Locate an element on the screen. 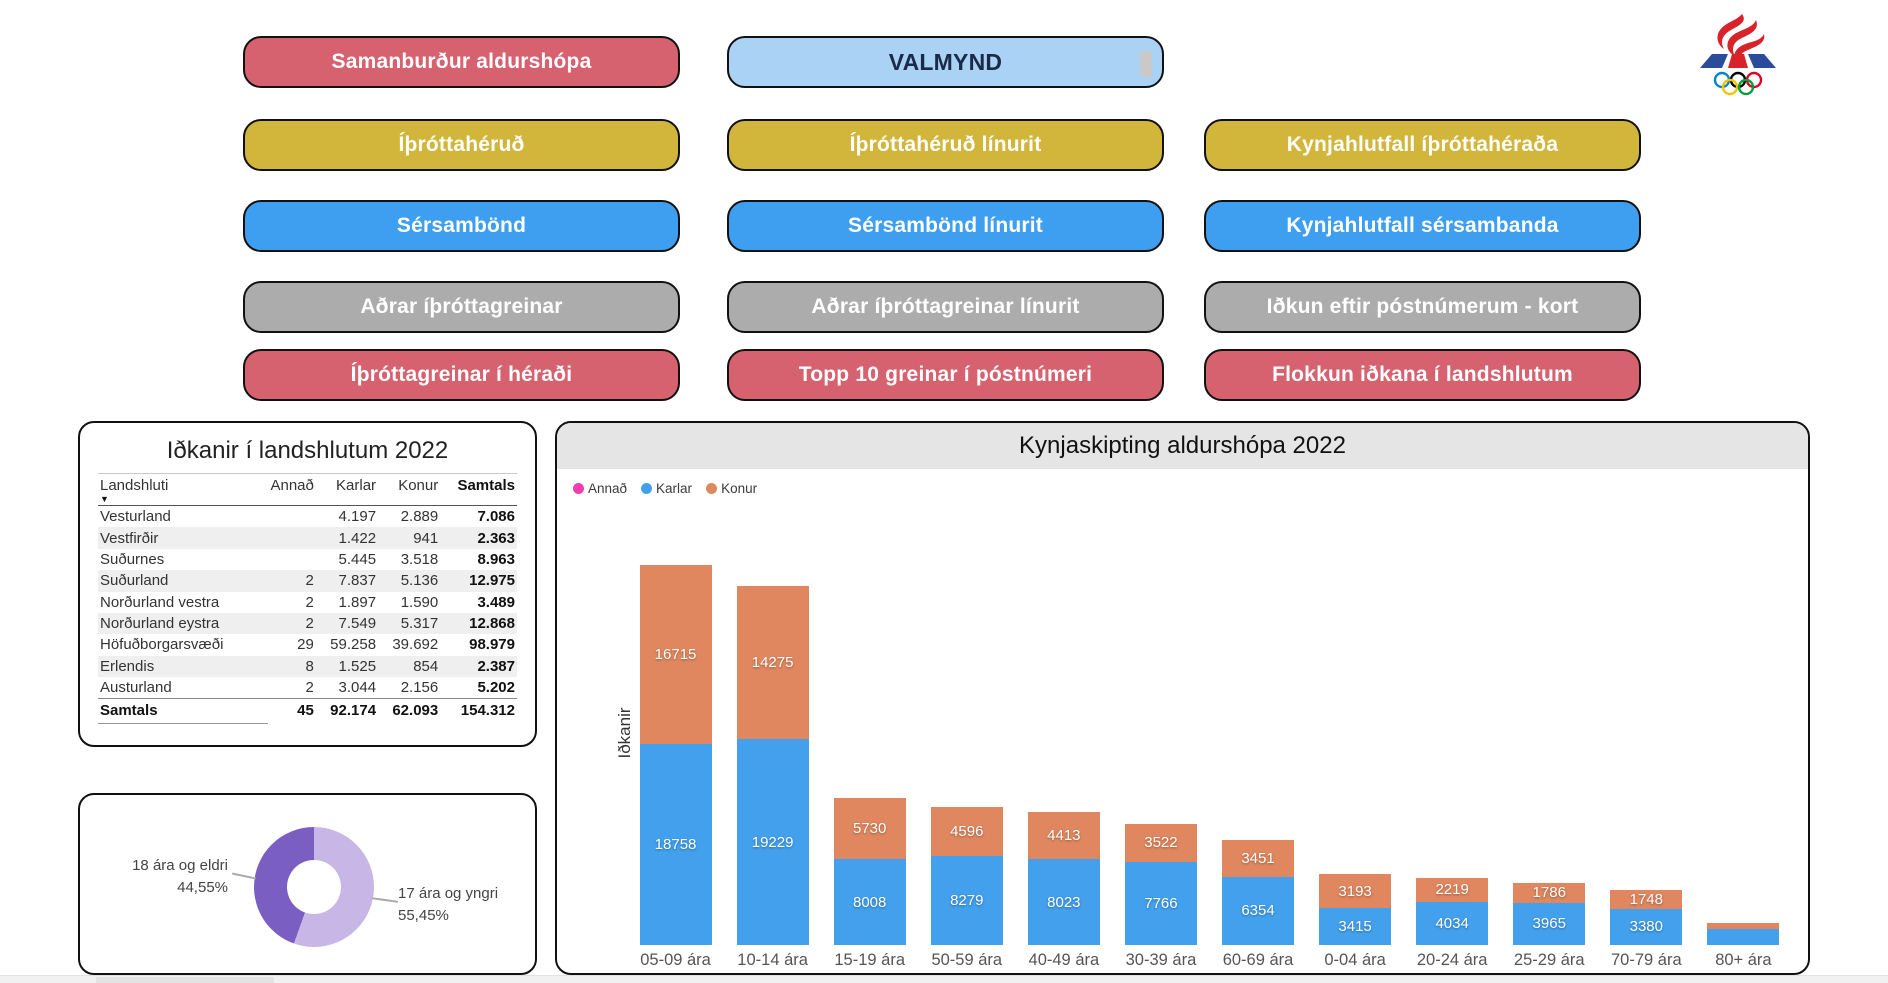  col-header-annad: Annað is located at coordinates (286, 489).